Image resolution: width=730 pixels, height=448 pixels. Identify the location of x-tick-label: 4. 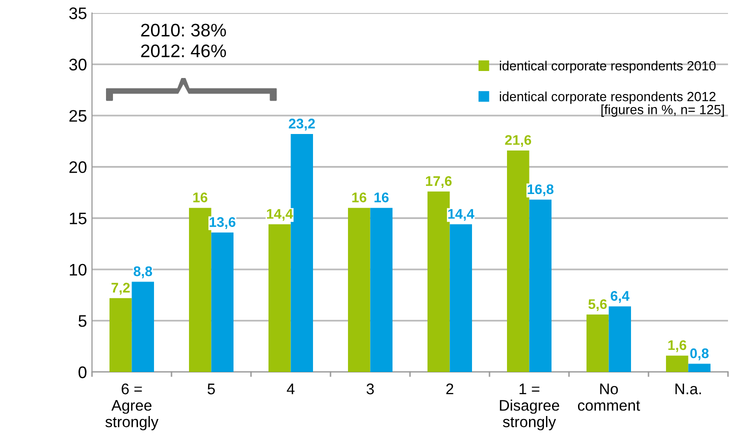
(290, 389).